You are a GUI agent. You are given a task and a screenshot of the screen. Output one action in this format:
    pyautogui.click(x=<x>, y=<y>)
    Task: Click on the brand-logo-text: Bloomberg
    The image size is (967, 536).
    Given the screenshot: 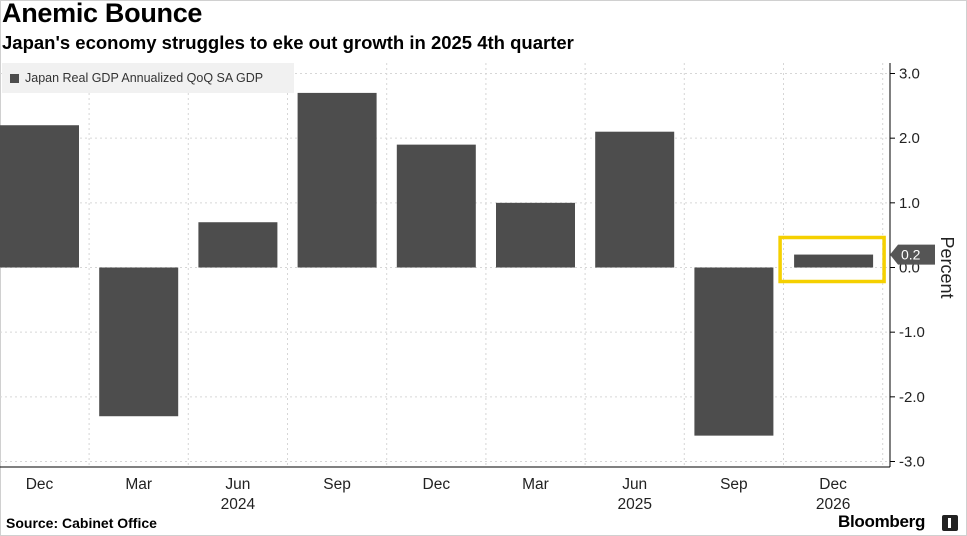 What is the action you would take?
    pyautogui.click(x=882, y=521)
    